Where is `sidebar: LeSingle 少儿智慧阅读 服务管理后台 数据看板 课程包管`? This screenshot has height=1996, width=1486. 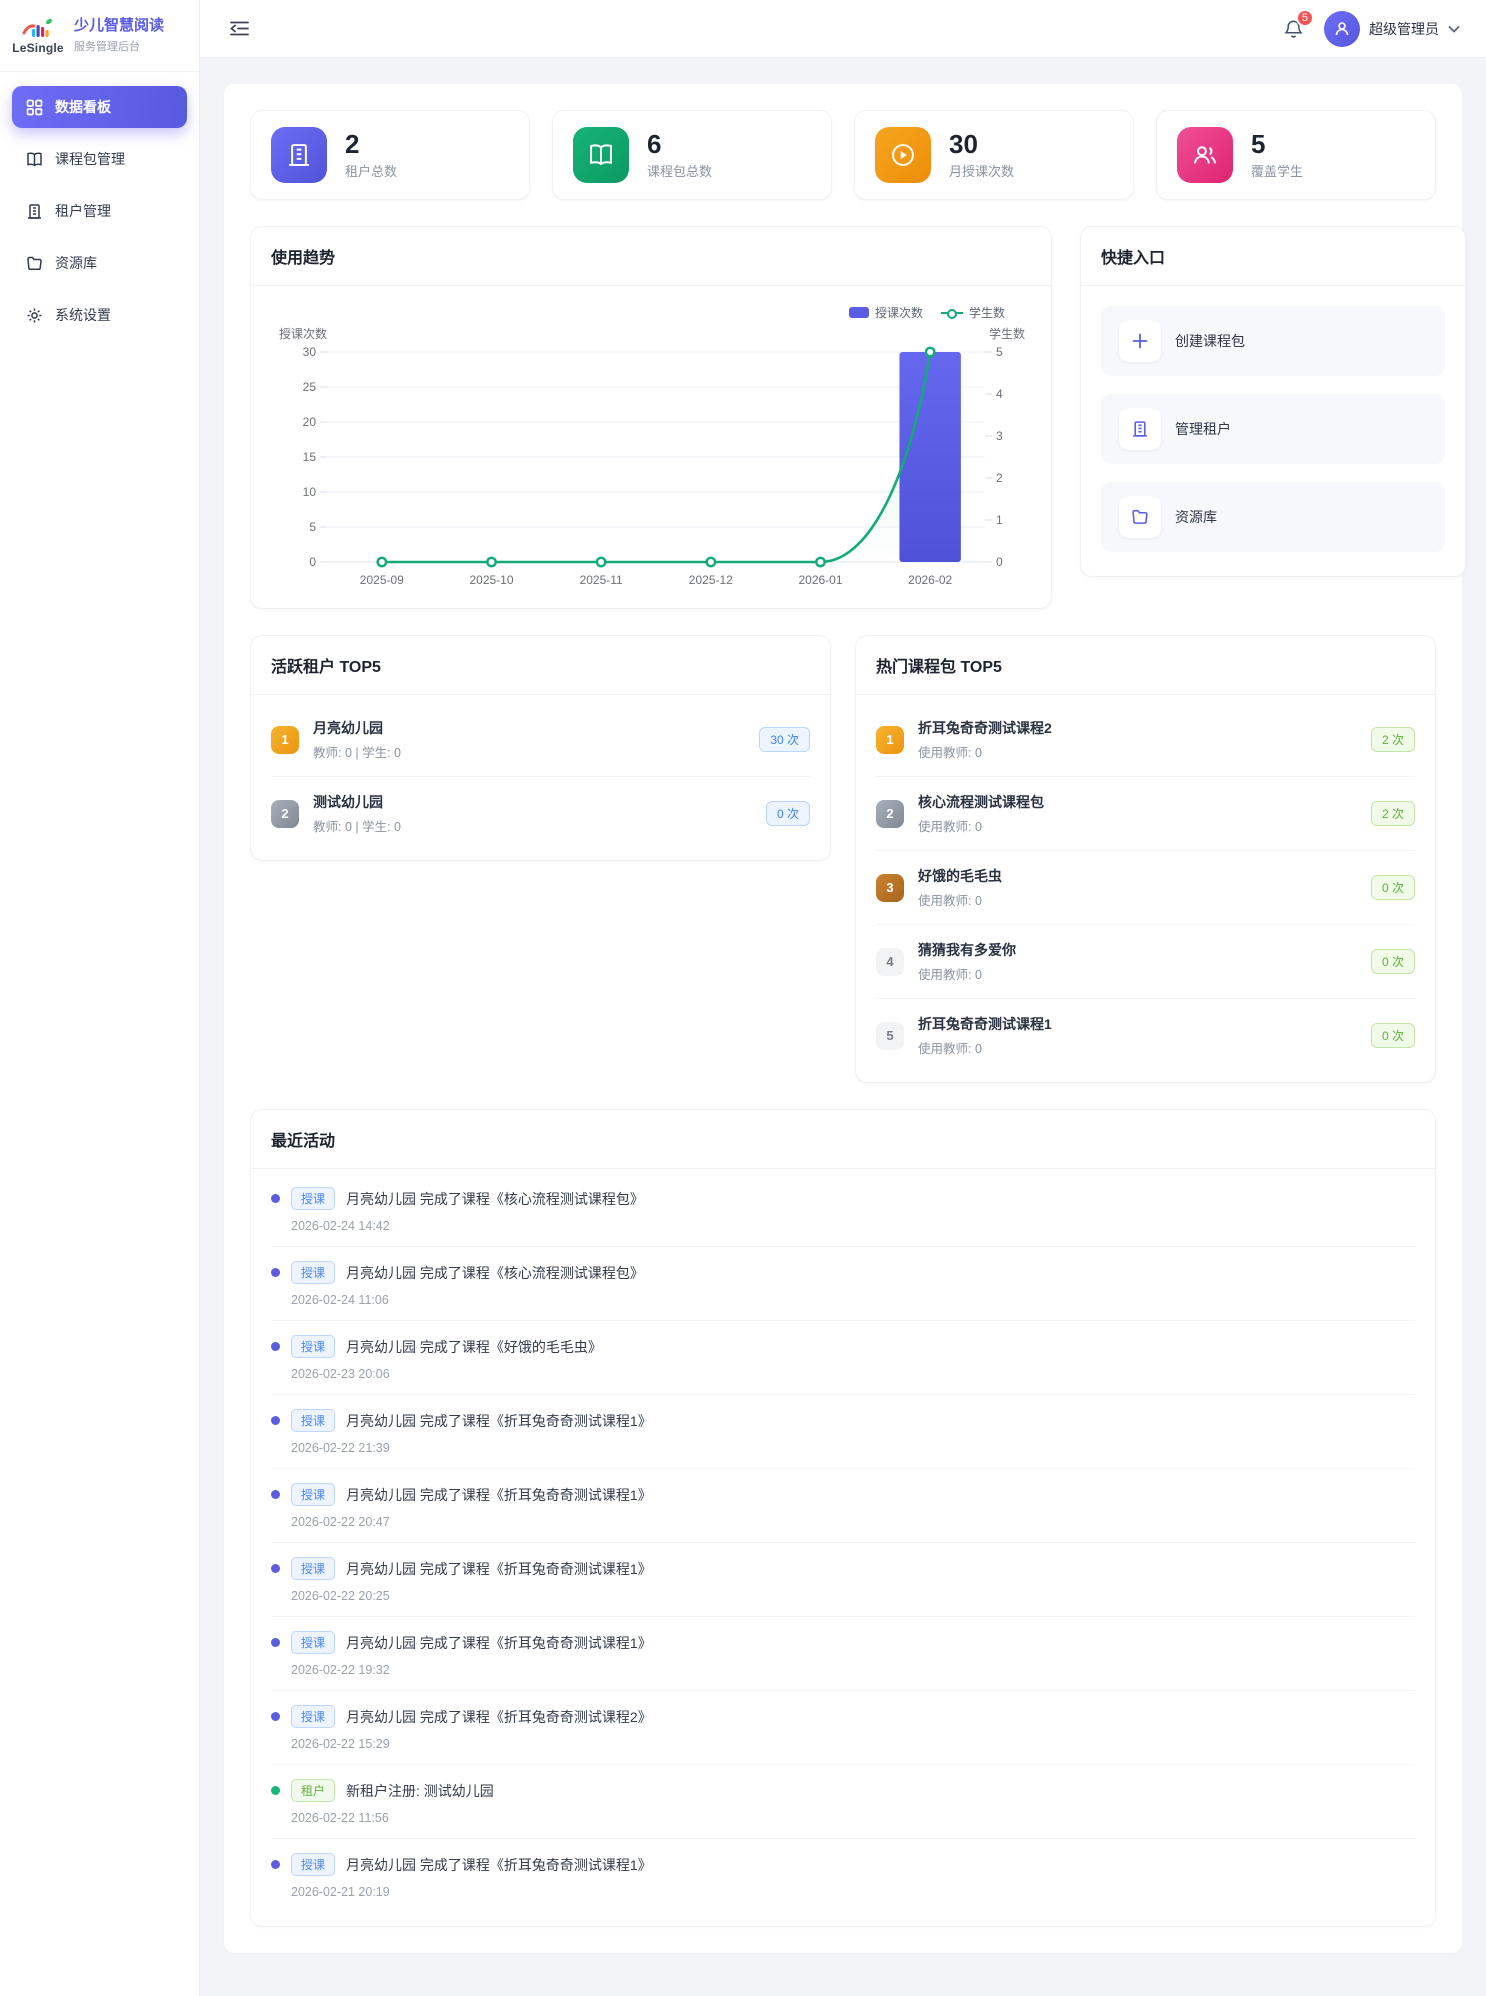
sidebar: LeSingle 少儿智慧阅读 服务管理后台 数据看板 课程包管 is located at coordinates (100, 998).